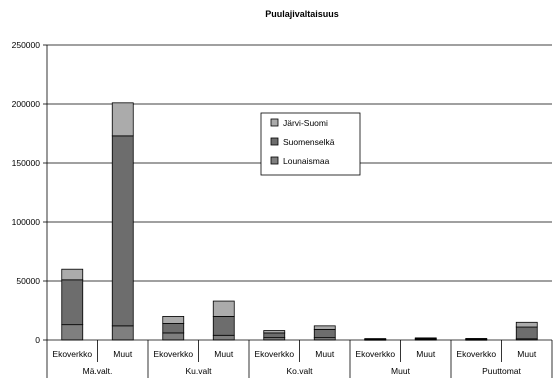  I want to click on chart-title: Puulajivaltaisuus, so click(302, 14).